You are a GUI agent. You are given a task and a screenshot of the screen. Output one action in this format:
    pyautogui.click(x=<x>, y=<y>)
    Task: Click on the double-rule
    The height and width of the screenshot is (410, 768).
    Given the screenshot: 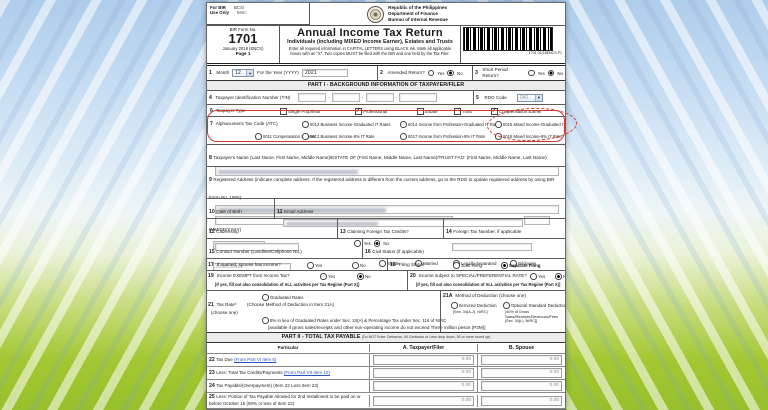 What is the action you would take?
    pyautogui.click(x=386, y=64)
    